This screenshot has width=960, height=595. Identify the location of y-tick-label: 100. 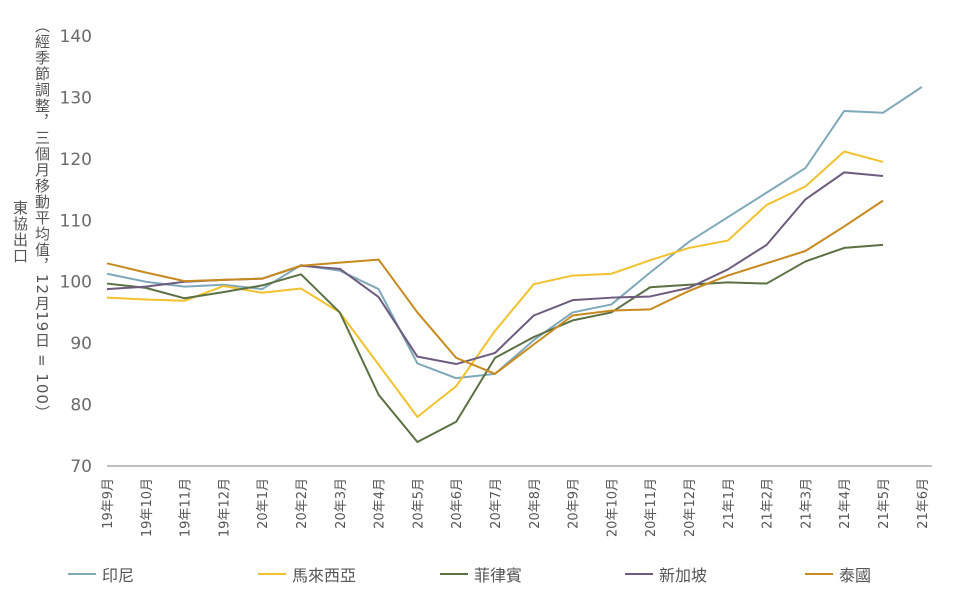
(76, 283).